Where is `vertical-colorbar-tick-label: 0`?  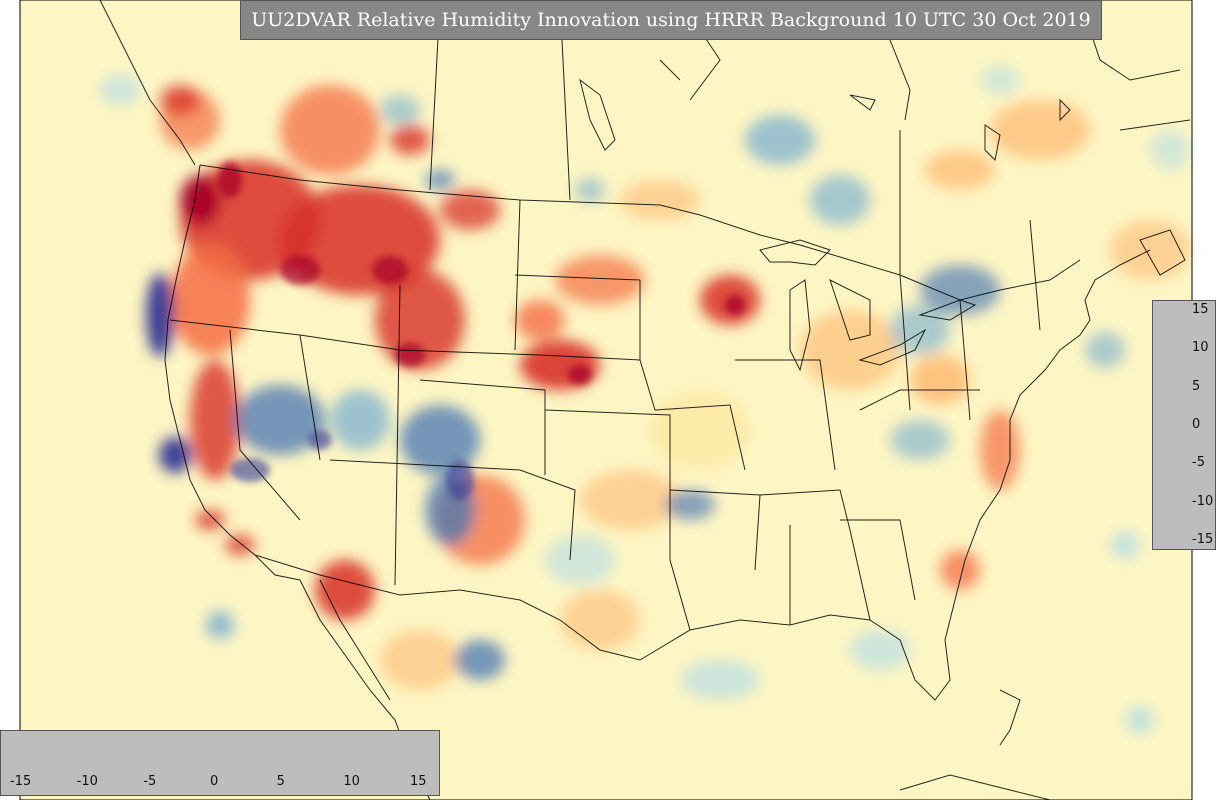 vertical-colorbar-tick-label: 0 is located at coordinates (1196, 424).